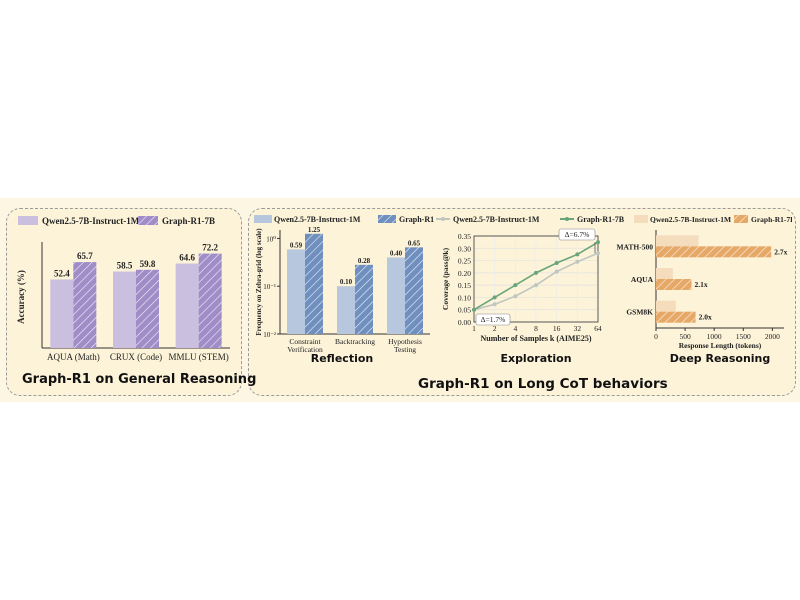  I want to click on y-tick-label: 0.35, so click(464, 236).